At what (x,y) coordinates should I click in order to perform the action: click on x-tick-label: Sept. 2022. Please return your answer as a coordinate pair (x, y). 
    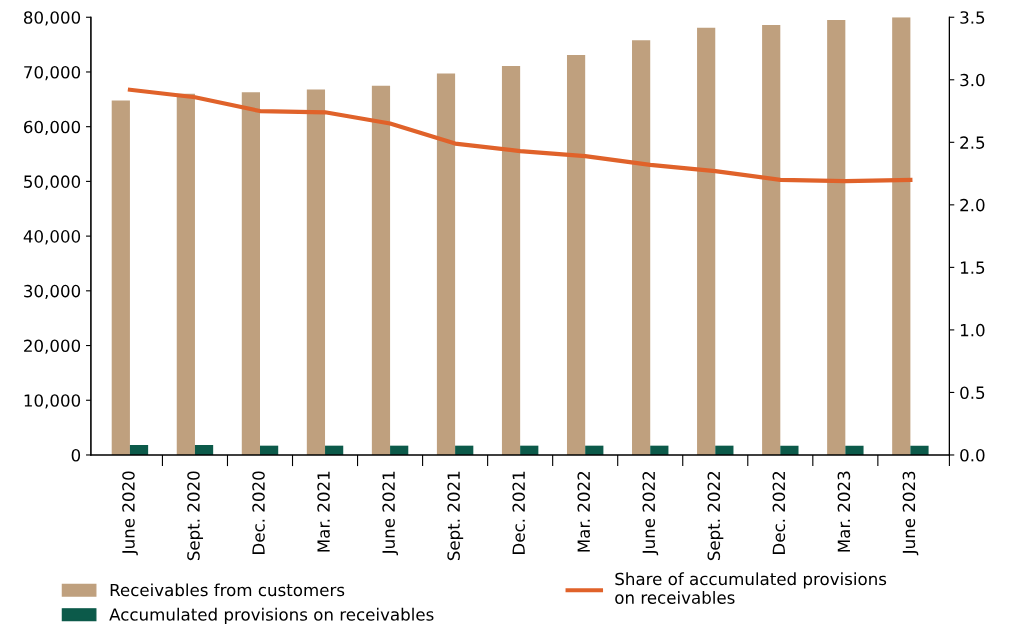
    Looking at the image, I should click on (715, 516).